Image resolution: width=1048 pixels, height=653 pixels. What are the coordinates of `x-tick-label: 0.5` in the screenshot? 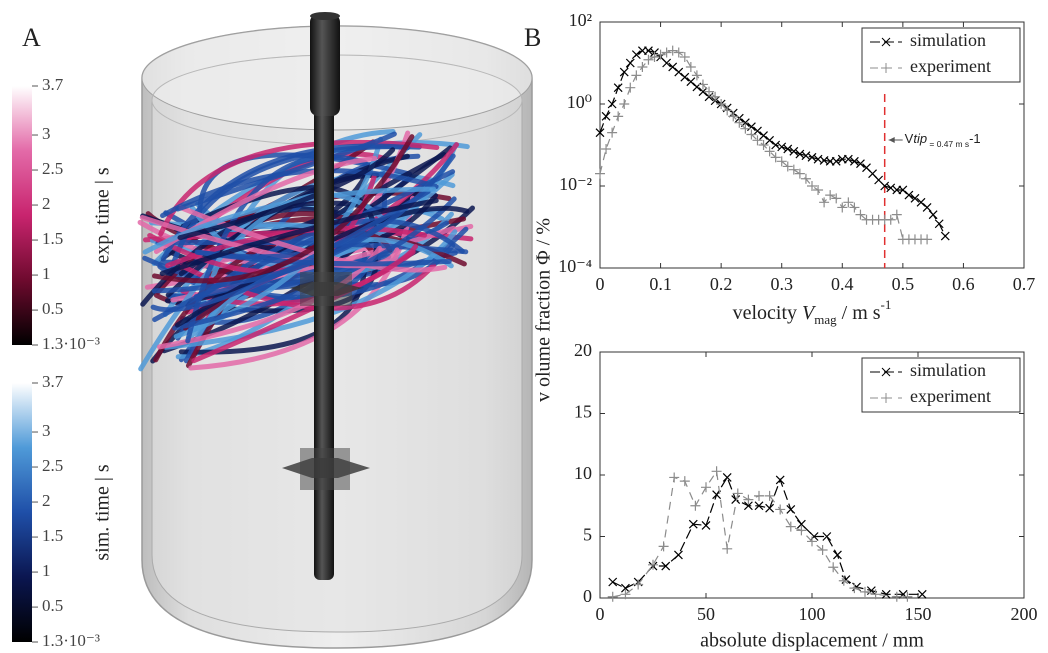 It's located at (903, 284).